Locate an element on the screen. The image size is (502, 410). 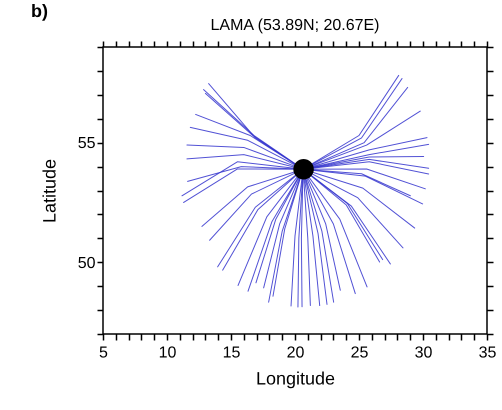
x-tick-label: 10 is located at coordinates (167, 353).